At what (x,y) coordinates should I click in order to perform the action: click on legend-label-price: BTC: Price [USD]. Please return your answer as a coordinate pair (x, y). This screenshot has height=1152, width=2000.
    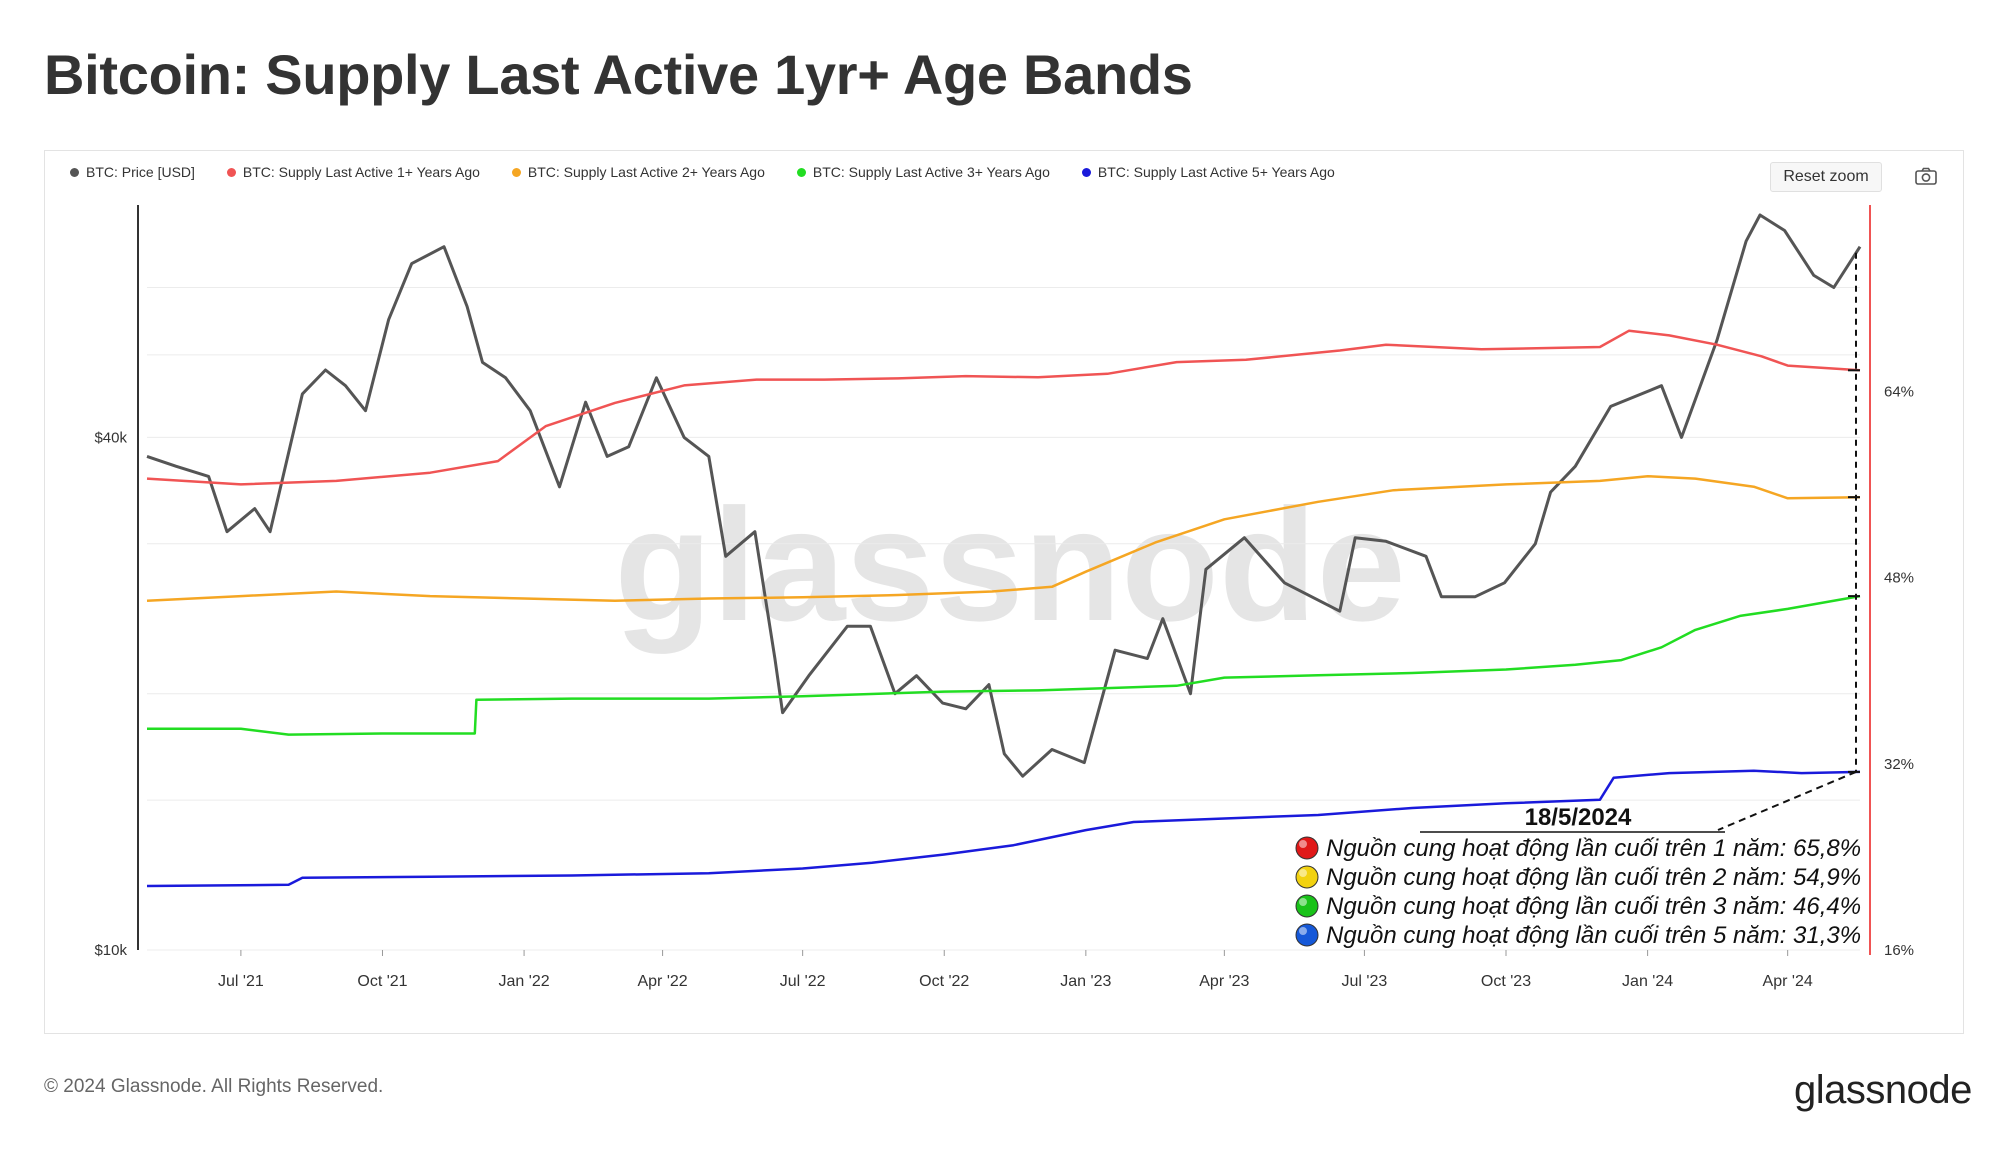
    Looking at the image, I should click on (140, 172).